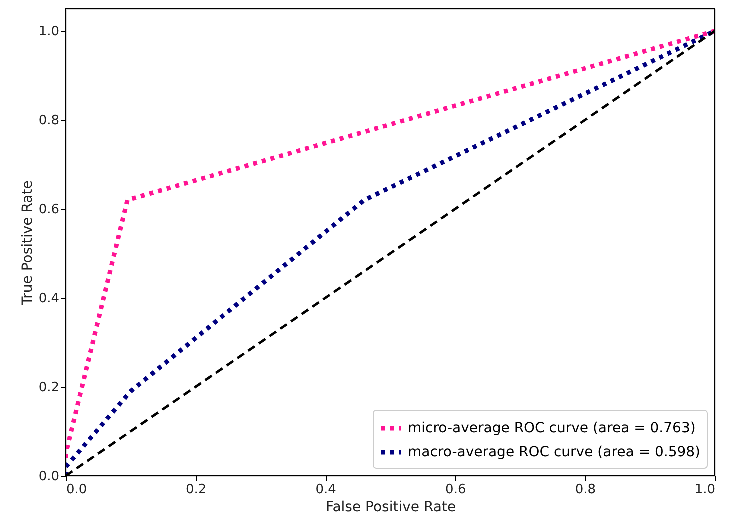 The width and height of the screenshot is (738, 524). Describe the element at coordinates (49, 477) in the screenshot. I see `y-tick-label: 0.0` at that location.